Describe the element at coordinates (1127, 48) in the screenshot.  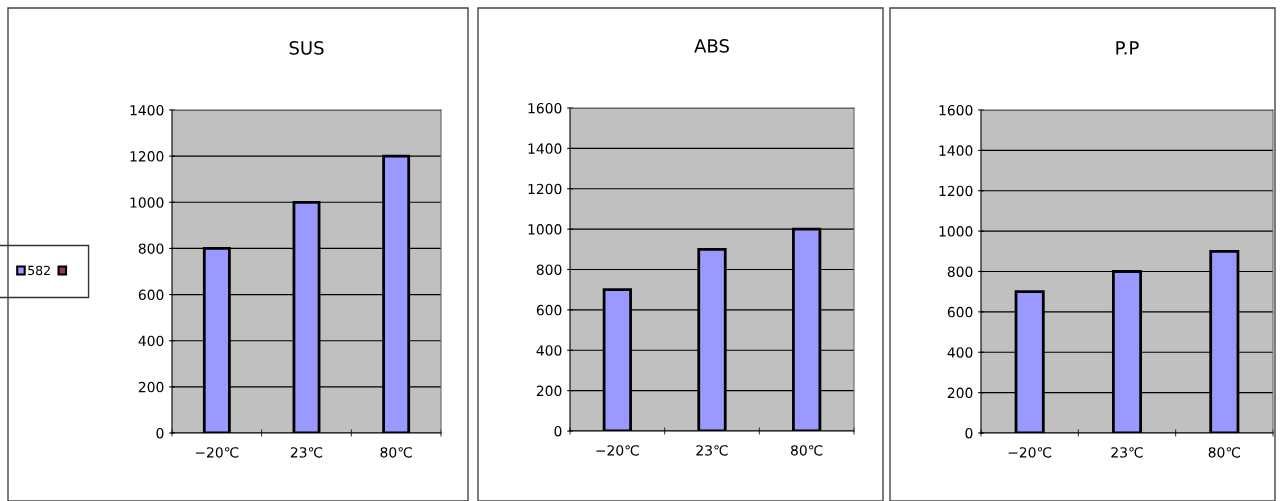
I see `chart-title: P.P` at that location.